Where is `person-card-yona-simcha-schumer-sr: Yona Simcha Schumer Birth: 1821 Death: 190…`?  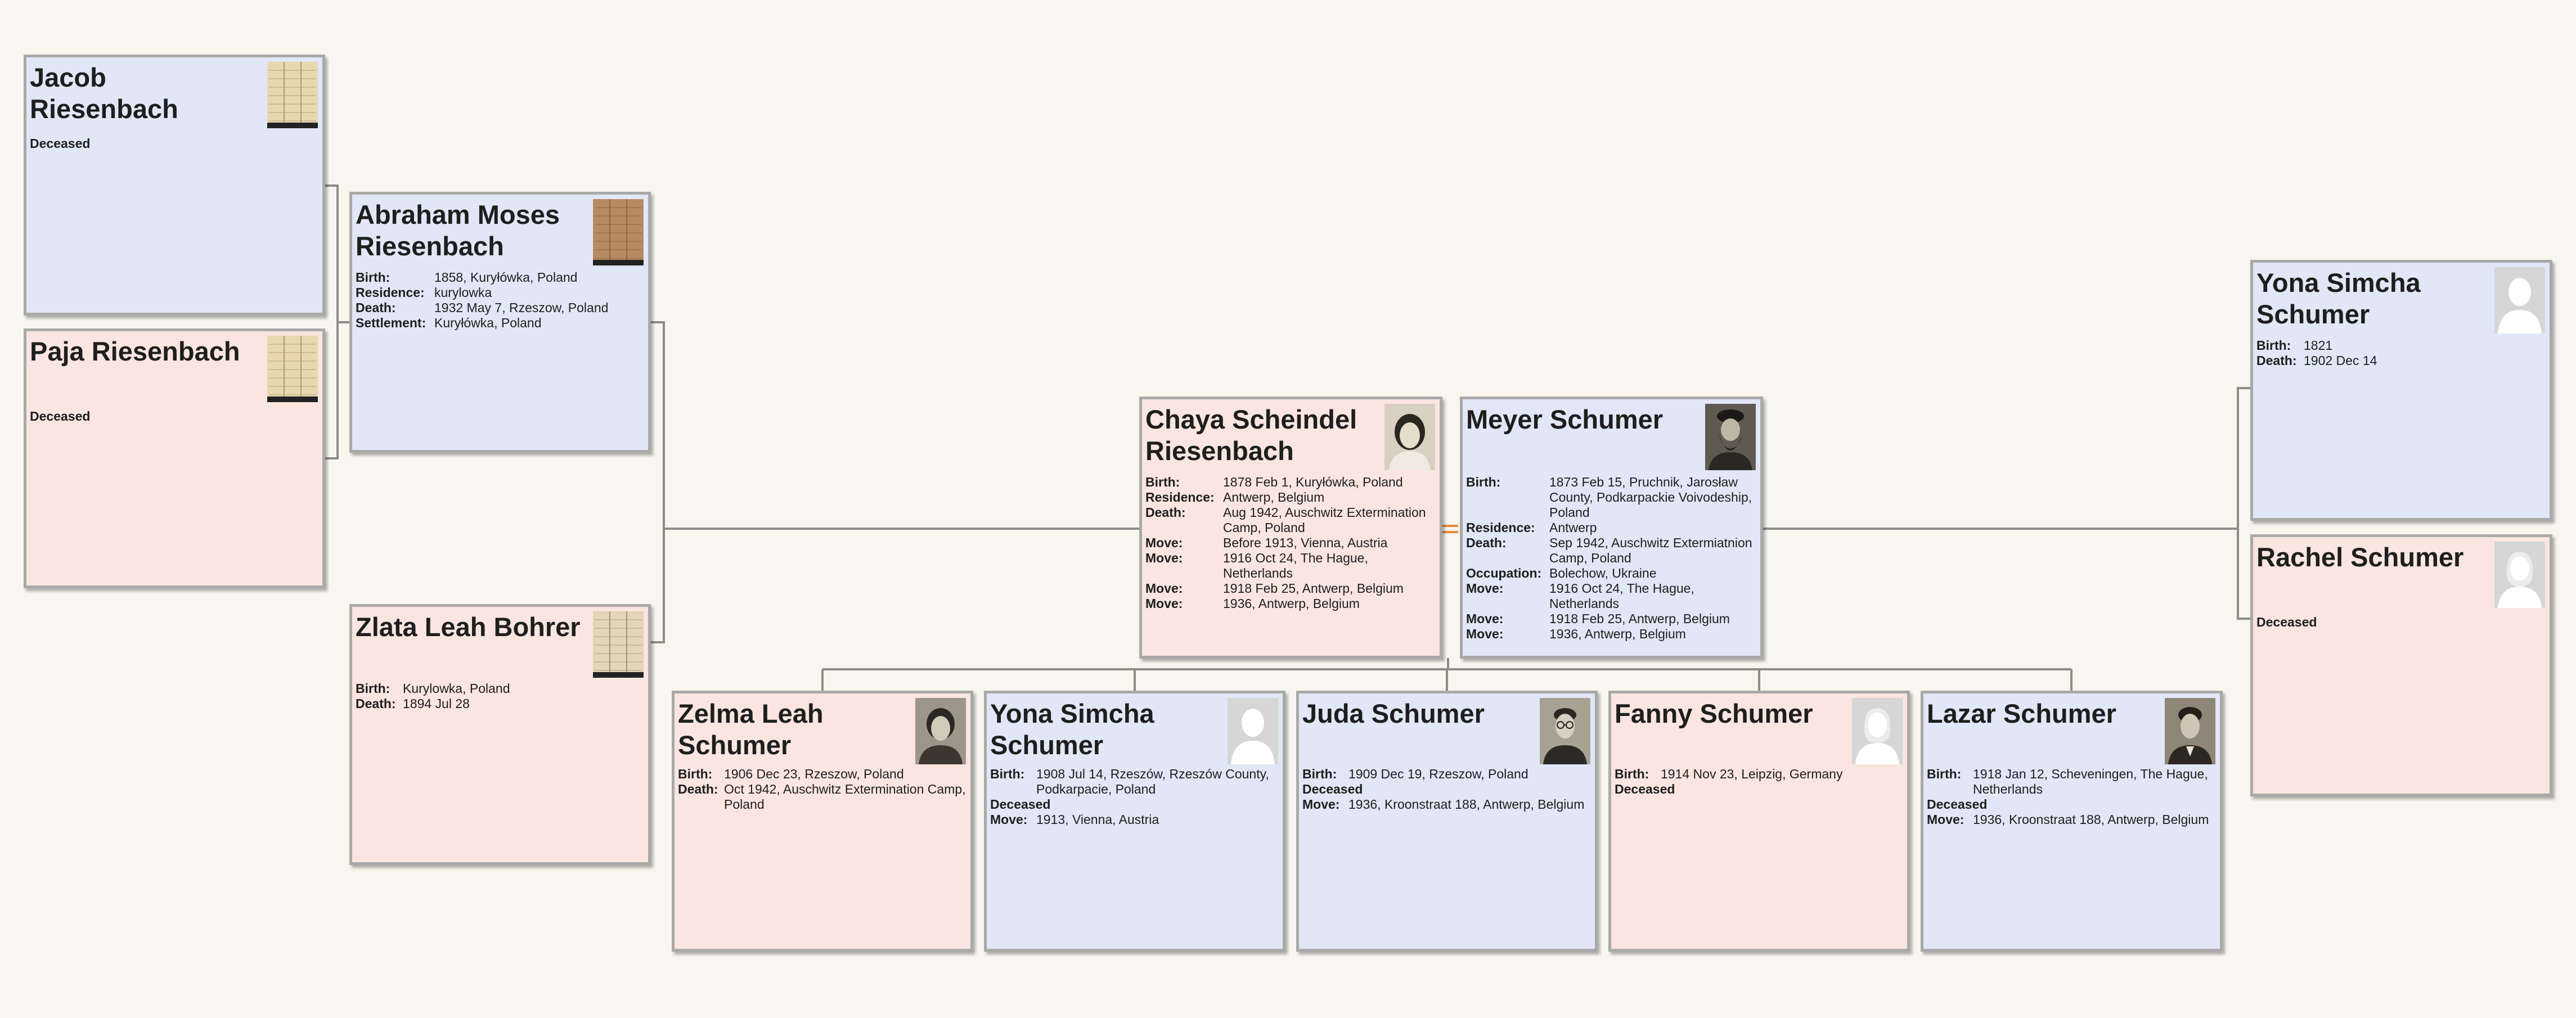
person-card-yona-simcha-schumer-sr: Yona Simcha Schumer Birth: 1821 Death: 190… is located at coordinates (2401, 390).